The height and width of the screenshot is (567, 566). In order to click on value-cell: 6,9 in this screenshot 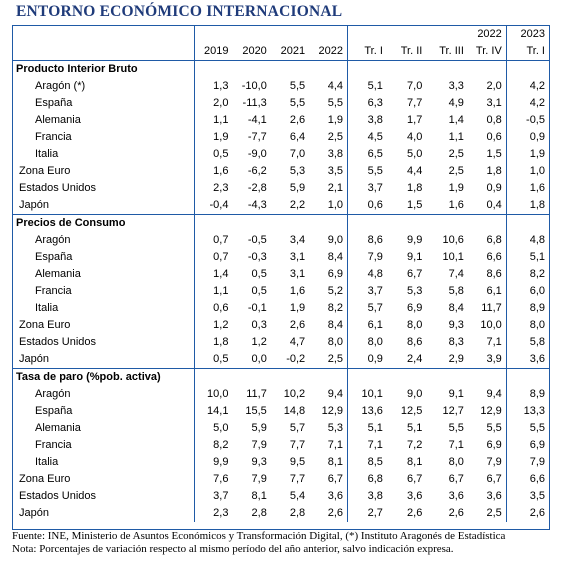, I will do `click(527, 445)`.